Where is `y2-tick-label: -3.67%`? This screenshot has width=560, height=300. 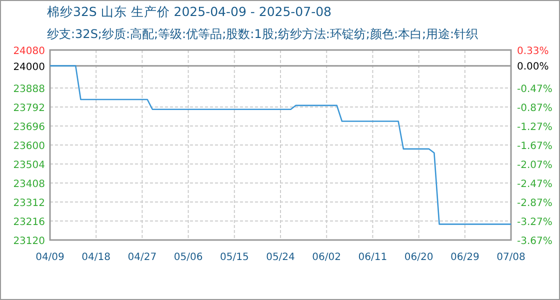
y2-tick-label: -3.67% is located at coordinates (534, 241).